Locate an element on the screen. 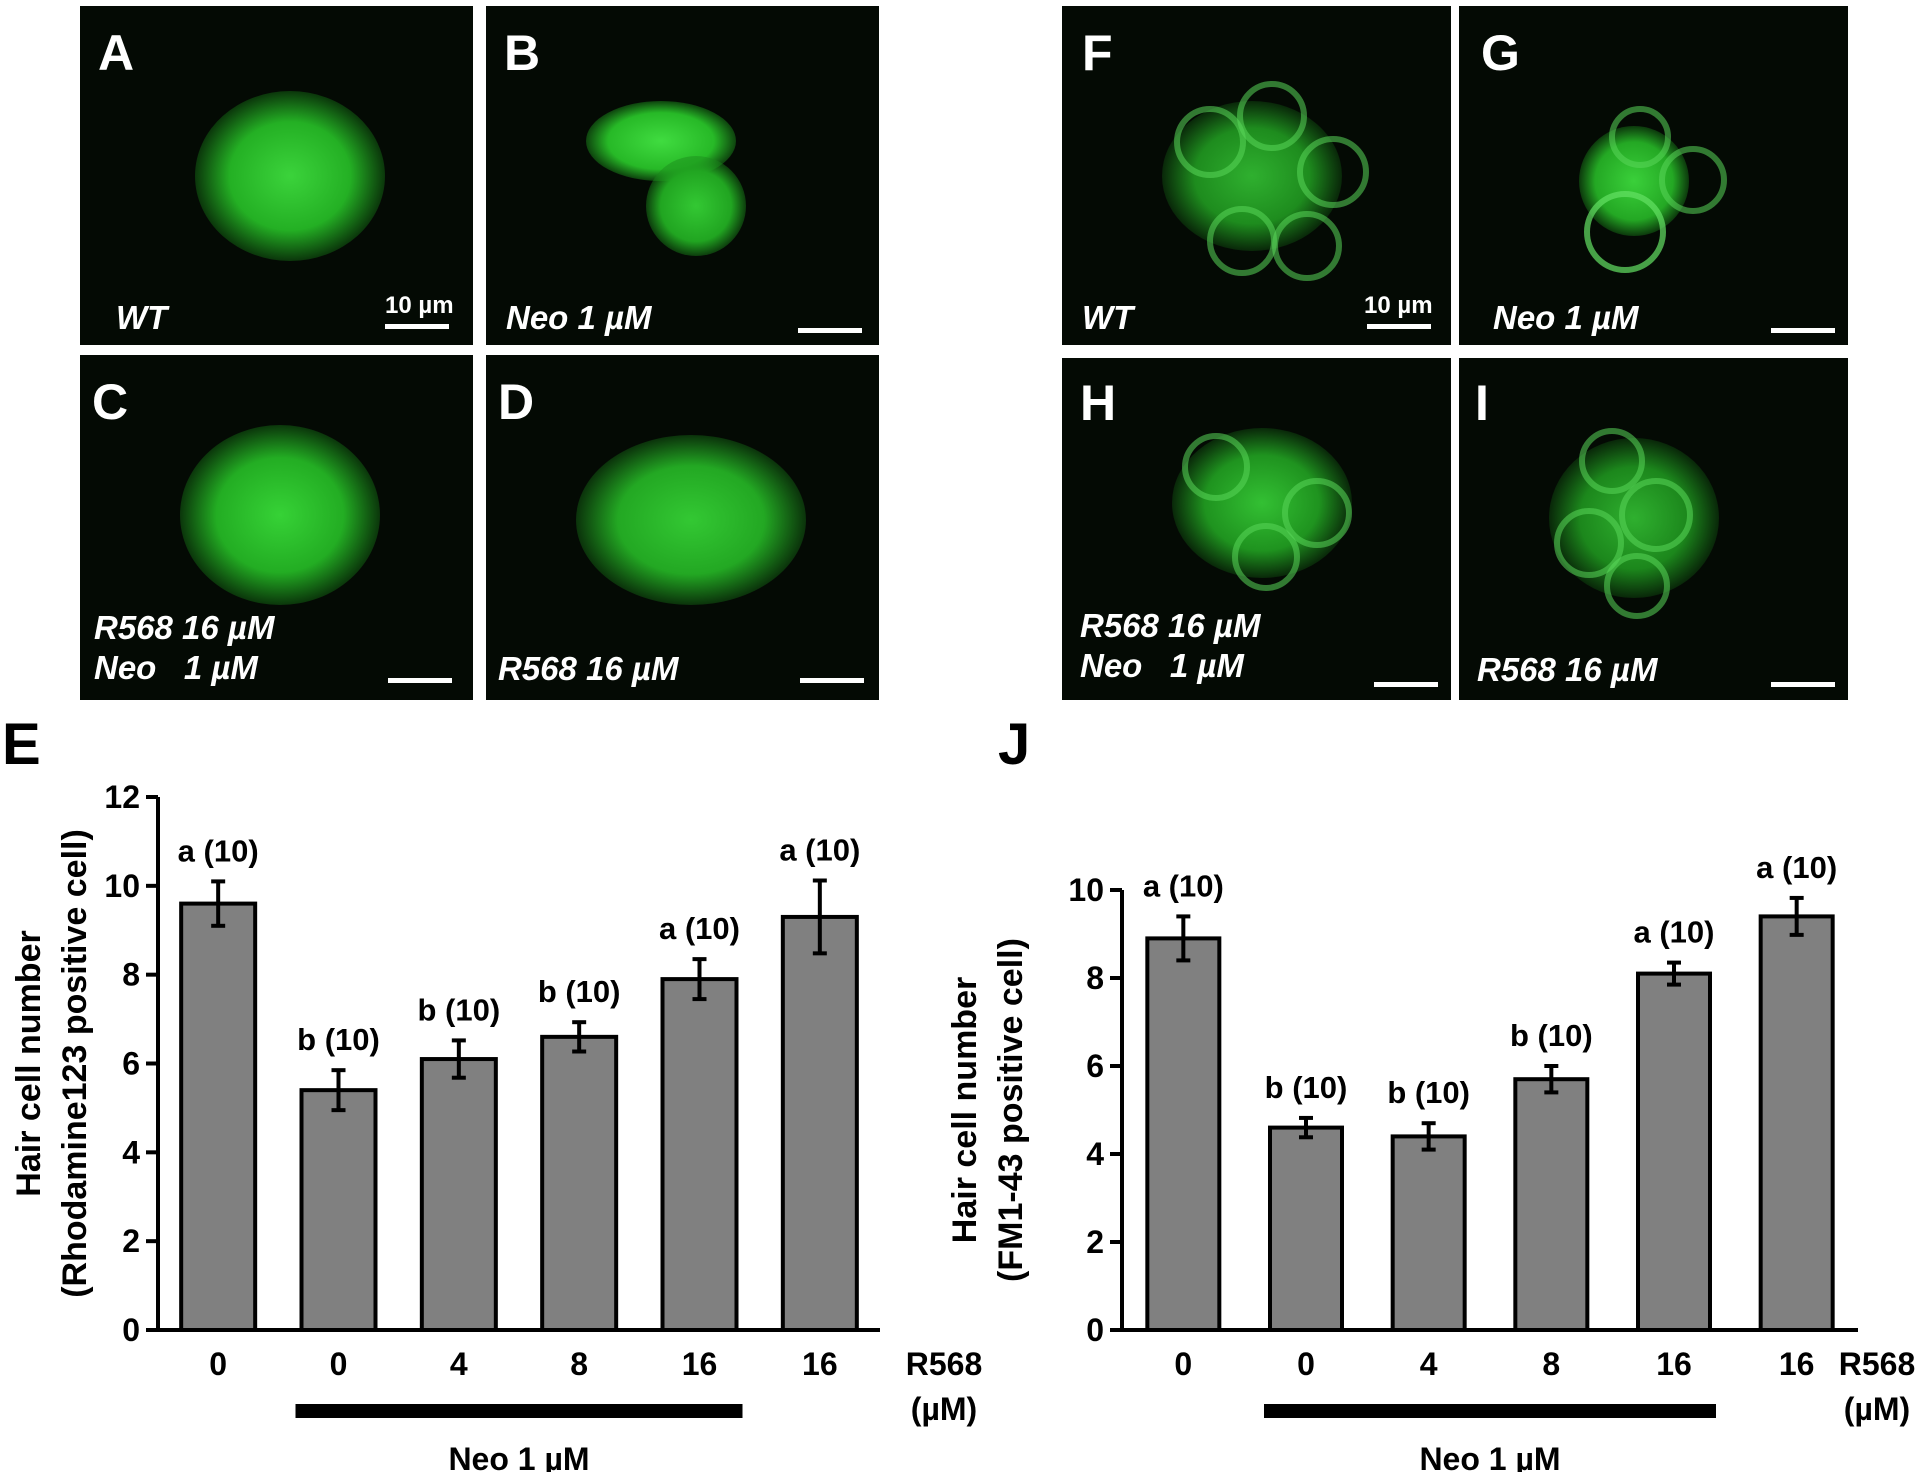  y-axis-title-line2: (FM1-43 positive cell) is located at coordinates (1011, 1110).